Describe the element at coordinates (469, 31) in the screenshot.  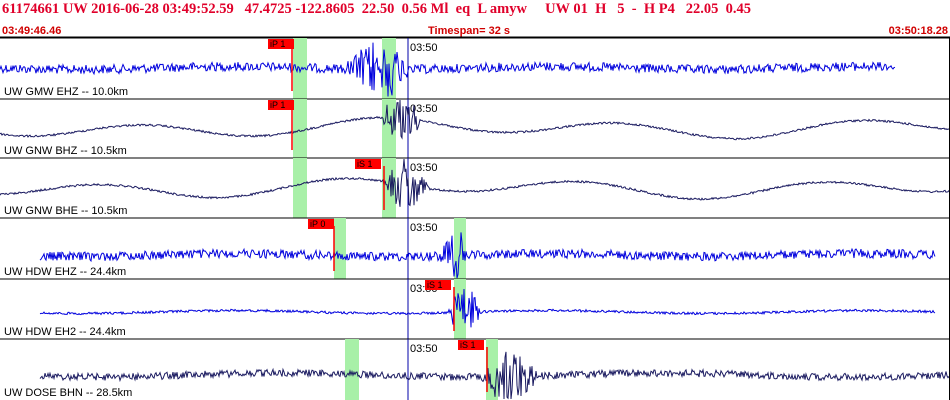
I see `timespan-label: Timespan= 32 s` at that location.